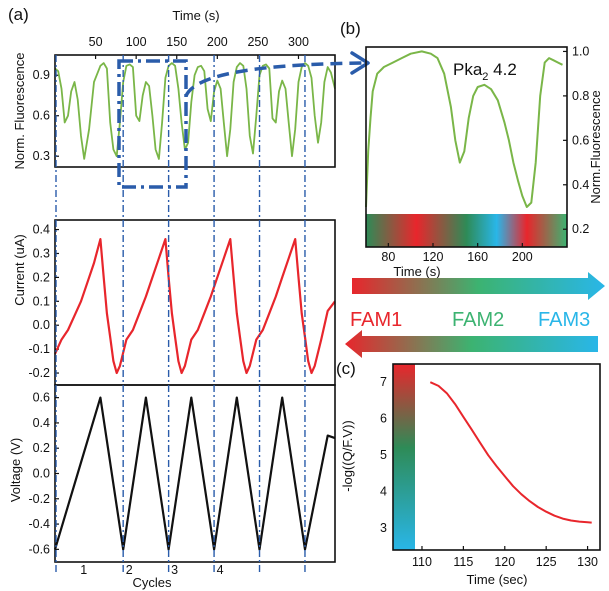 The width and height of the screenshot is (609, 591). I want to click on voltage-plot, so click(194, 473).